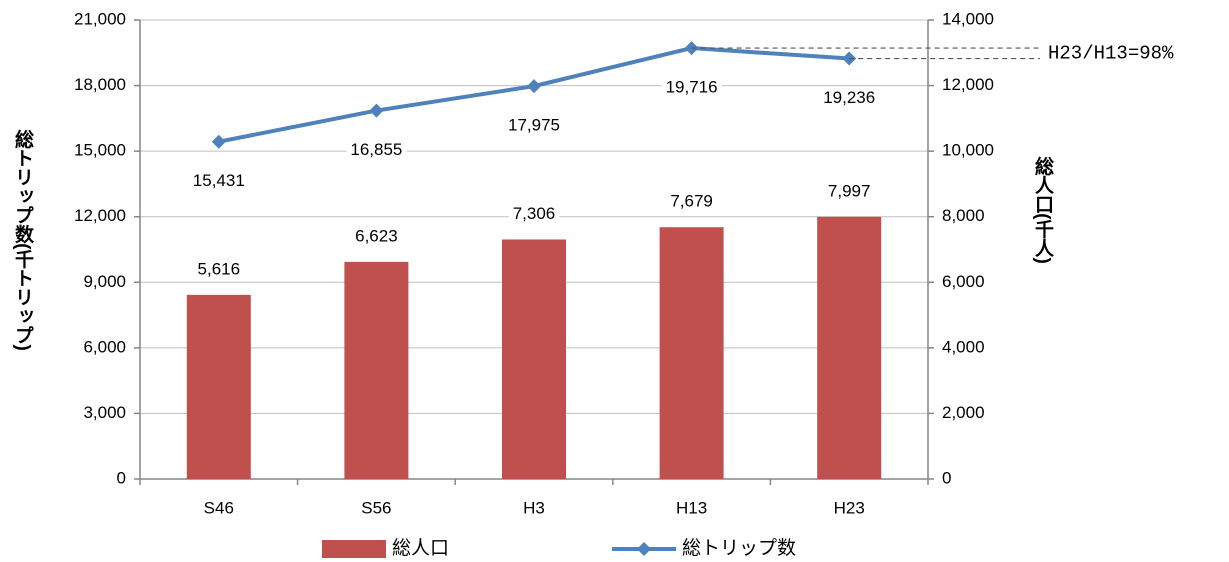  Describe the element at coordinates (376, 507) in the screenshot. I see `x-tick-label: S56` at that location.